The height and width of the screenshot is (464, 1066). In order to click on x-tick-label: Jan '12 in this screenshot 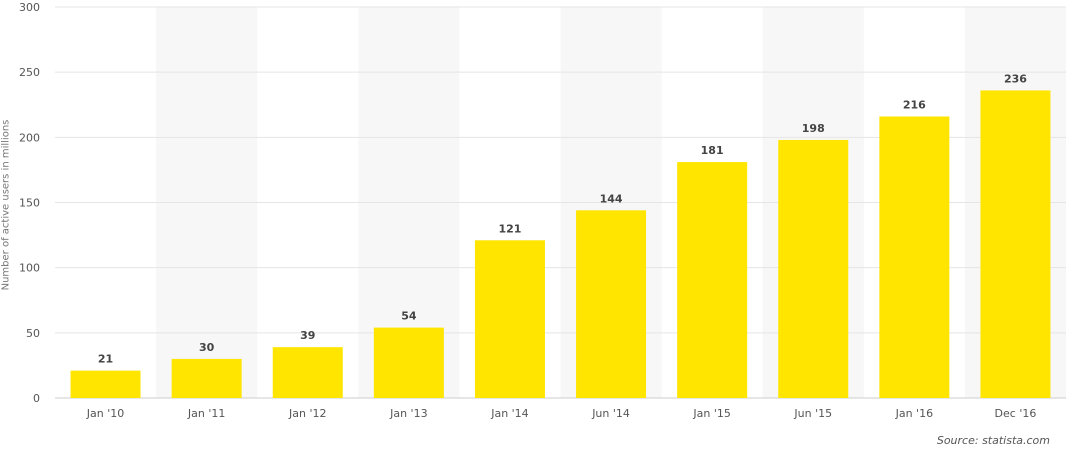, I will do `click(307, 413)`.